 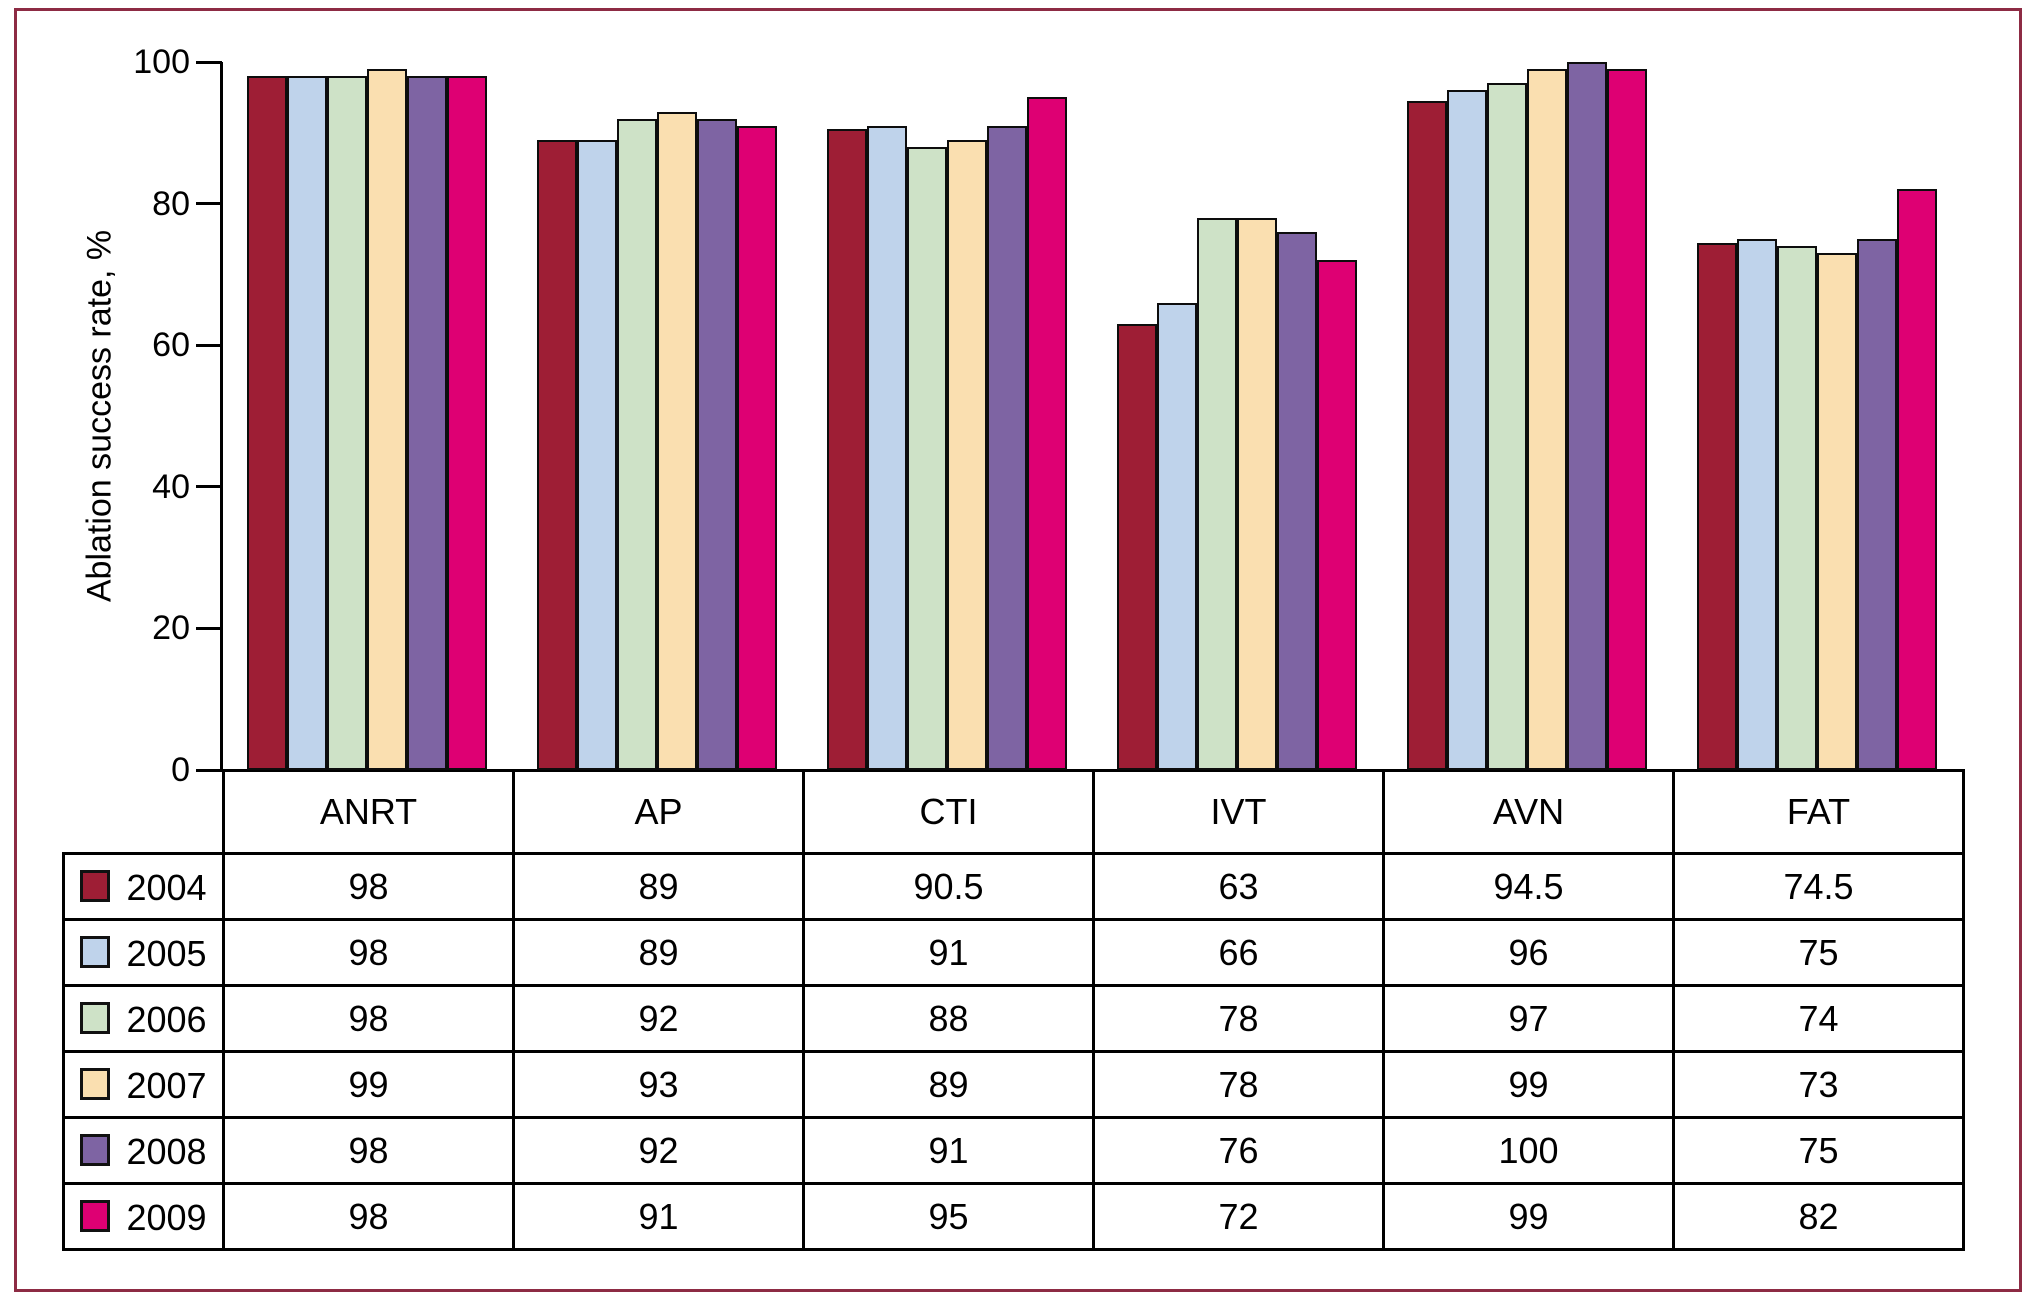 I want to click on table-row-2004: 2004 98 89 90.5 63 94.5 74.5, so click(x=1013, y=886).